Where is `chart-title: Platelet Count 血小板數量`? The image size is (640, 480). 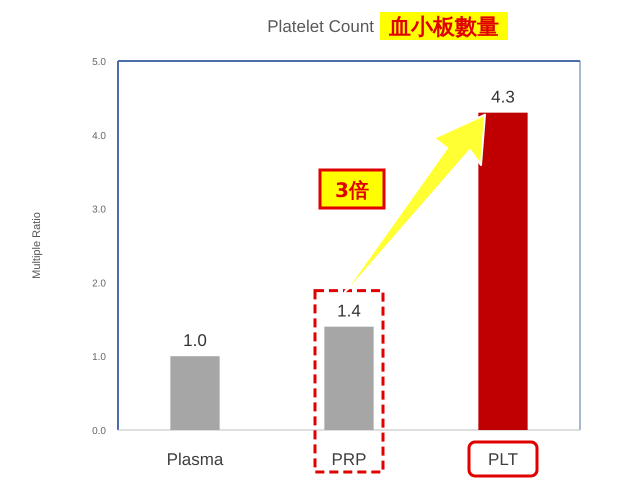 chart-title: Platelet Count 血小板數量 is located at coordinates (383, 27).